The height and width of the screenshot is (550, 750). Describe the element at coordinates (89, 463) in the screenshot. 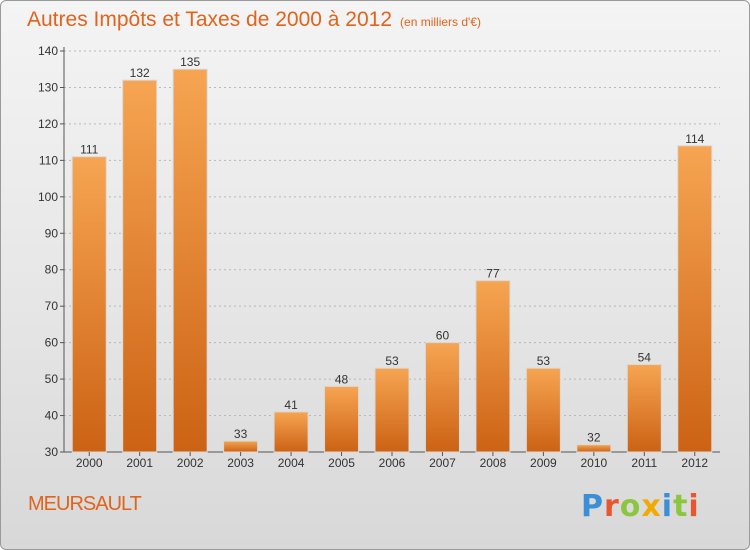

I see `x-tick-label-2000: 2000` at that location.